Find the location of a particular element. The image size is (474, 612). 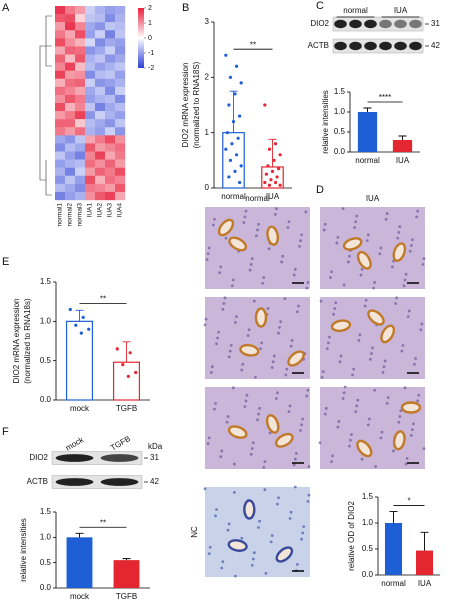

blot-row-label: DIO2 is located at coordinates (38, 457).